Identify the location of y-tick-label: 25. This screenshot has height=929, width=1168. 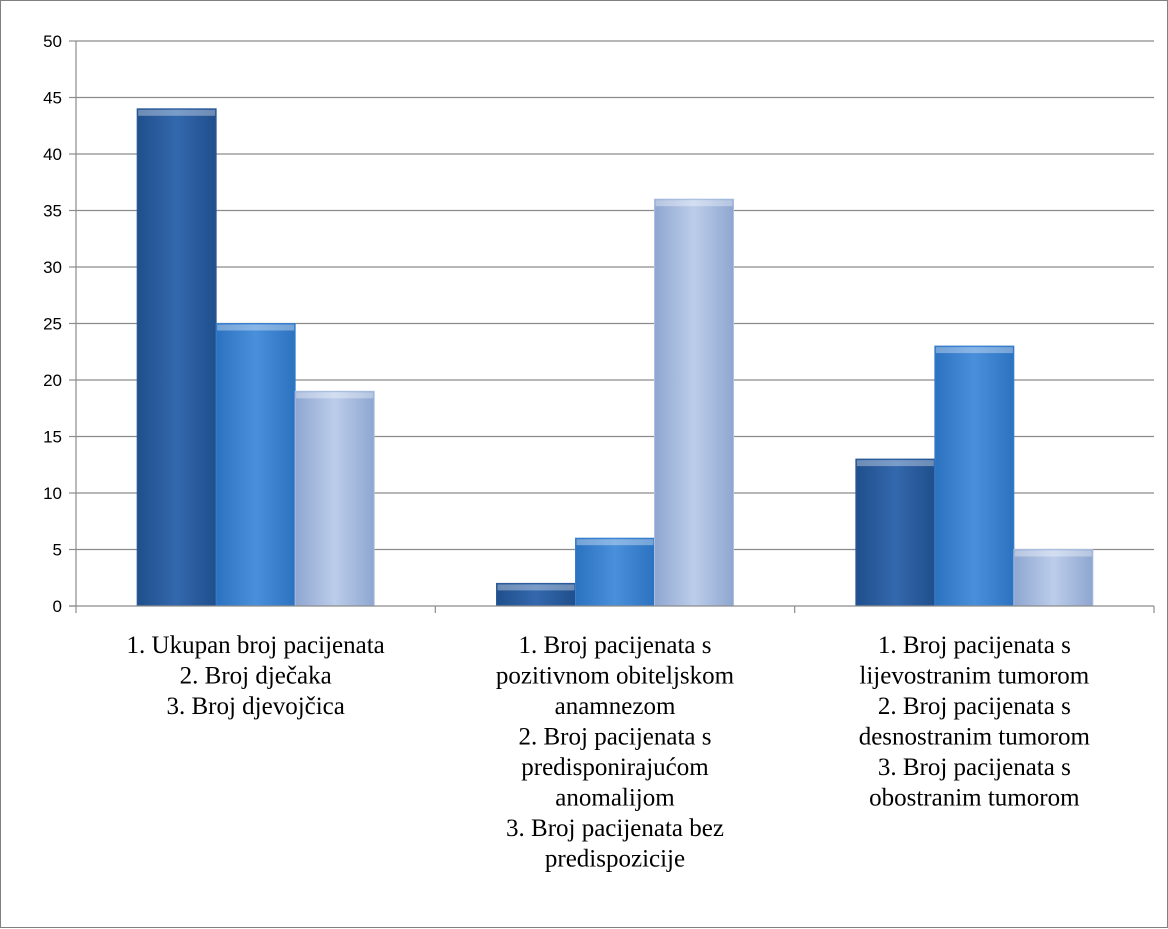
(52, 324).